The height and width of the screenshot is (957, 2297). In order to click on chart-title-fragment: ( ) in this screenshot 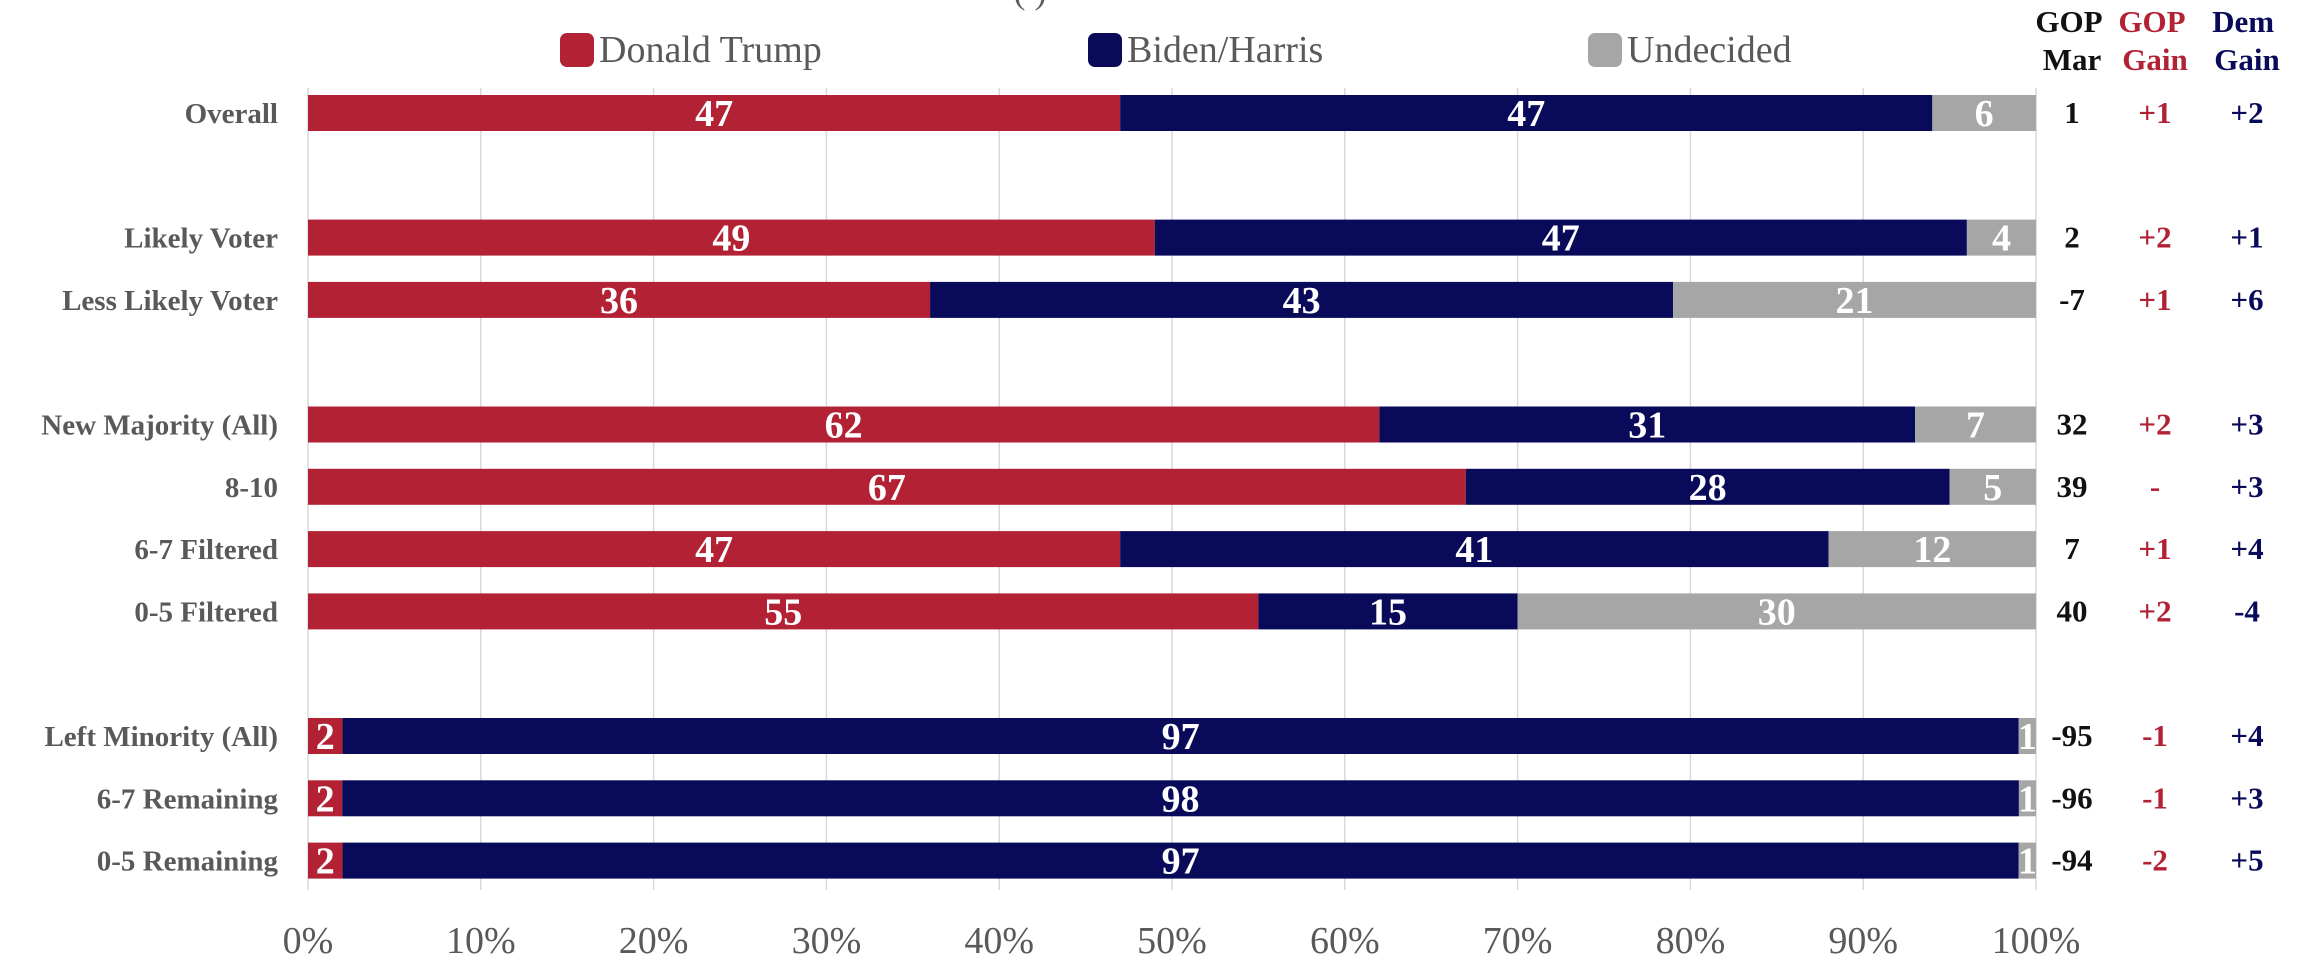, I will do `click(1030, 5)`.